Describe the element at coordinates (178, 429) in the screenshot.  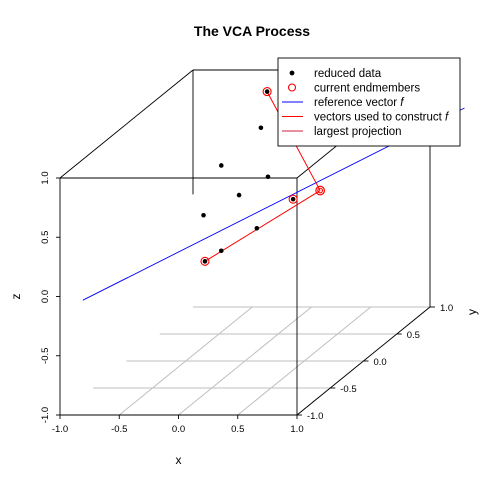
I see `x-tick-label: 0.0` at that location.